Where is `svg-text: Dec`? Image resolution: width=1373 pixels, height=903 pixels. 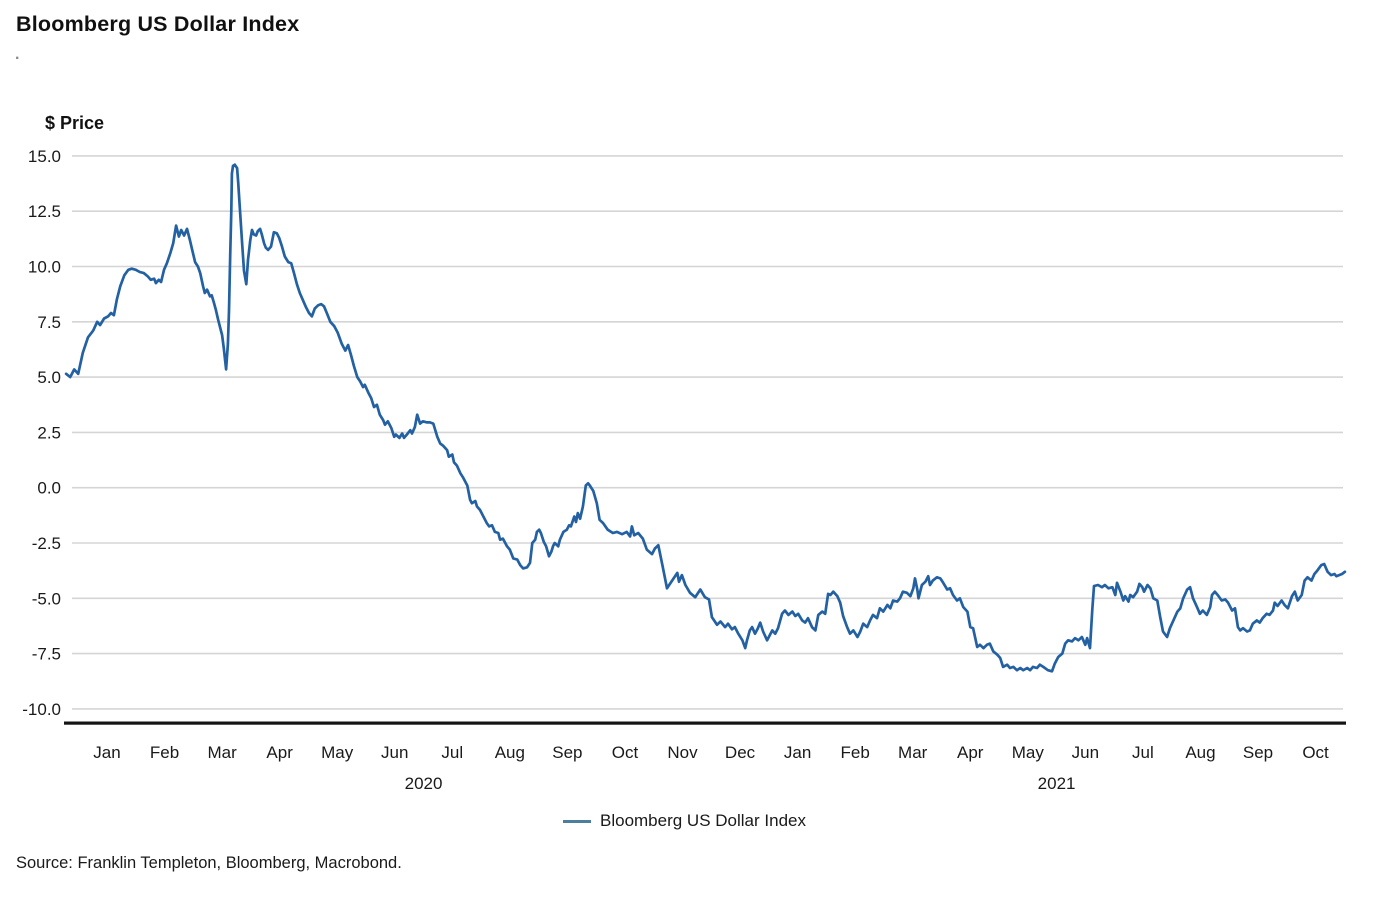
svg-text: Dec is located at coordinates (740, 752).